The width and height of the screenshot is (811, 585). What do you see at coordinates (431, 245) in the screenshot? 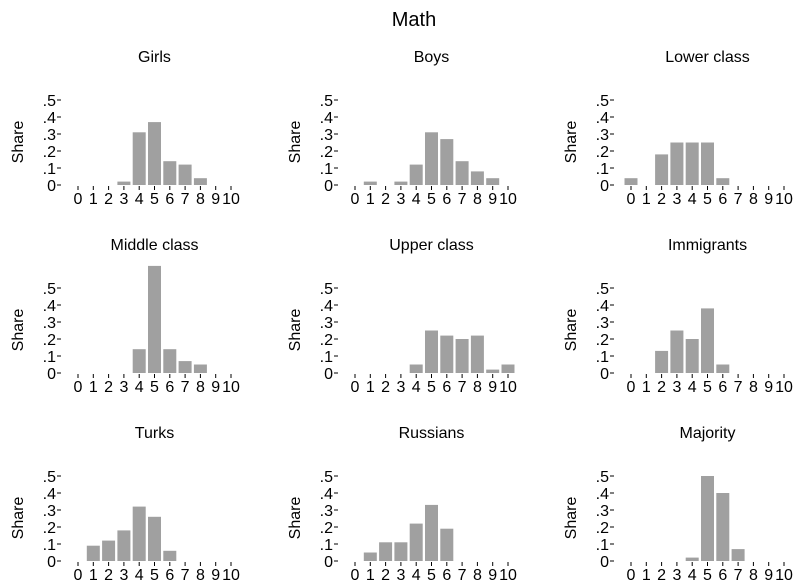
I see `panel-title: Upper class` at bounding box center [431, 245].